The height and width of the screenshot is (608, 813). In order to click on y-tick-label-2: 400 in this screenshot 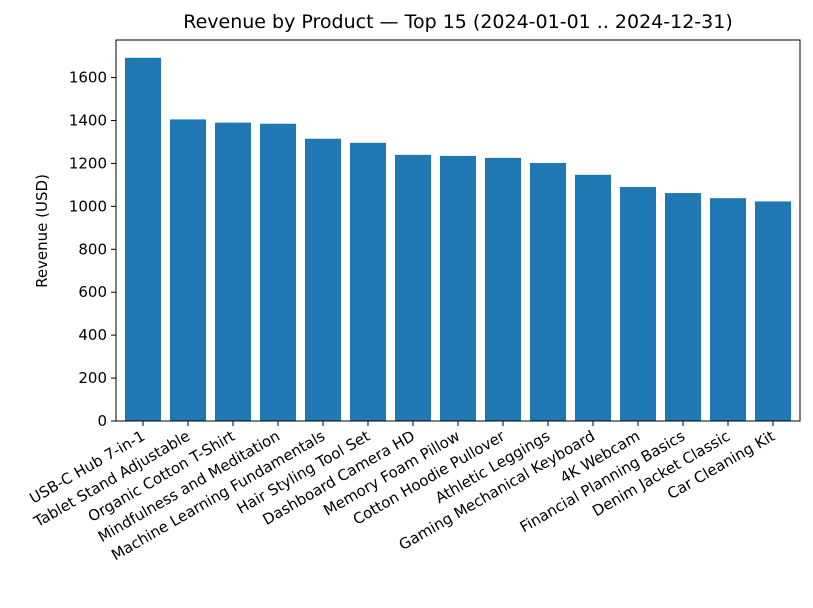, I will do `click(92, 335)`.